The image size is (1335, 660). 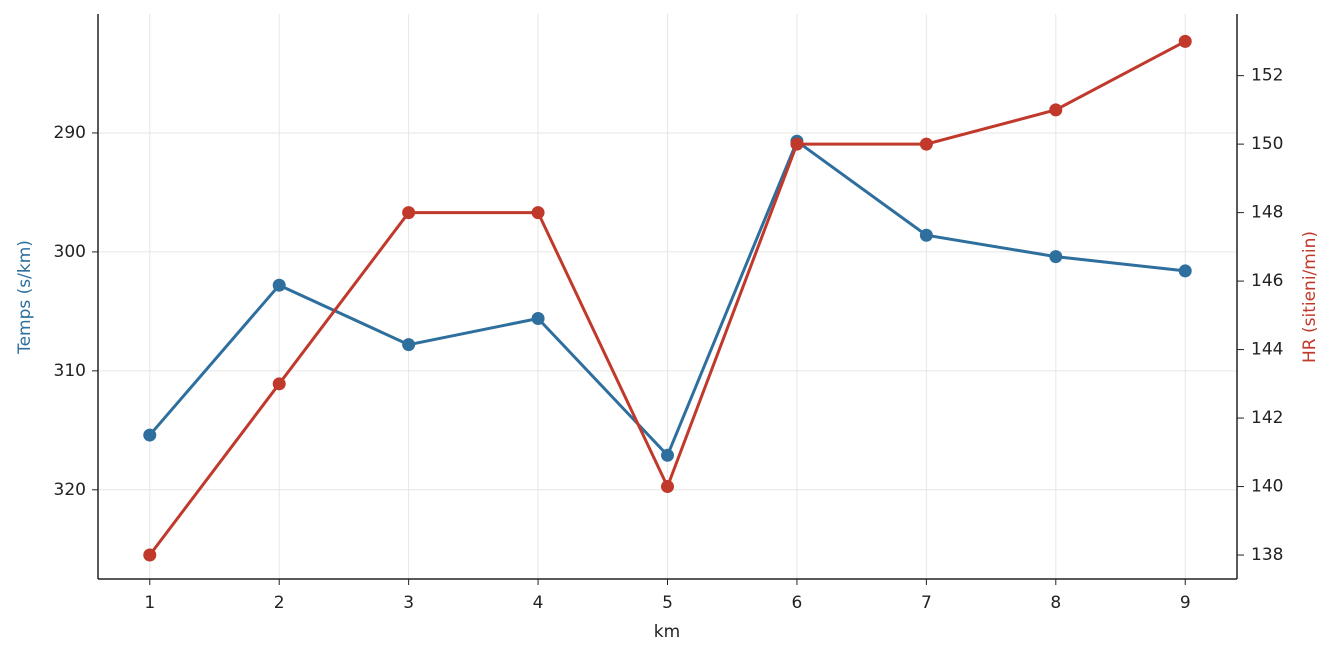 I want to click on x-tick-label: 2, so click(x=279, y=603).